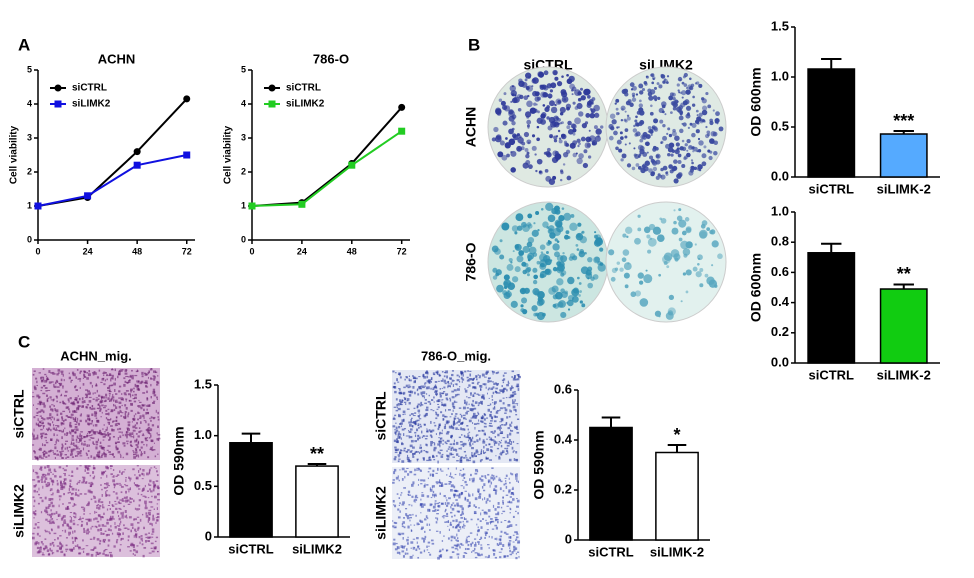 This screenshot has width=974, height=578. Describe the element at coordinates (179, 460) in the screenshot. I see `y-axis-label: OD 590nm` at that location.